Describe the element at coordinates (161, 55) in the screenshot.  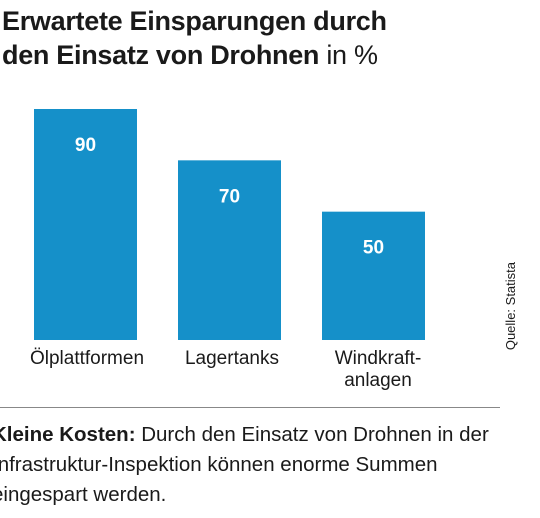
I see `title-line-2-text: den Einsatz von Drohnen` at that location.